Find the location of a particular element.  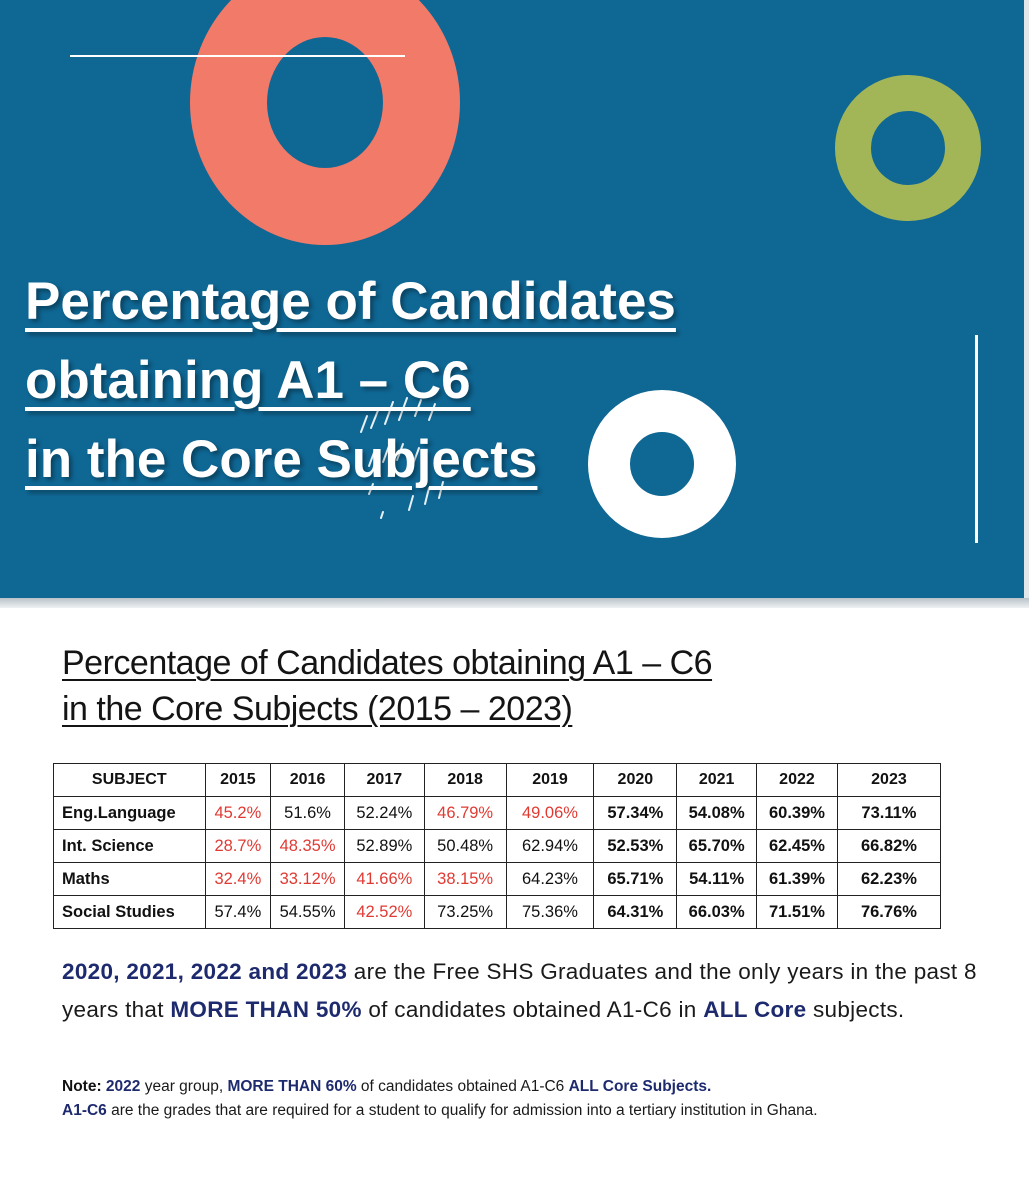

subject-cell: Eng.Language is located at coordinates (129, 813).